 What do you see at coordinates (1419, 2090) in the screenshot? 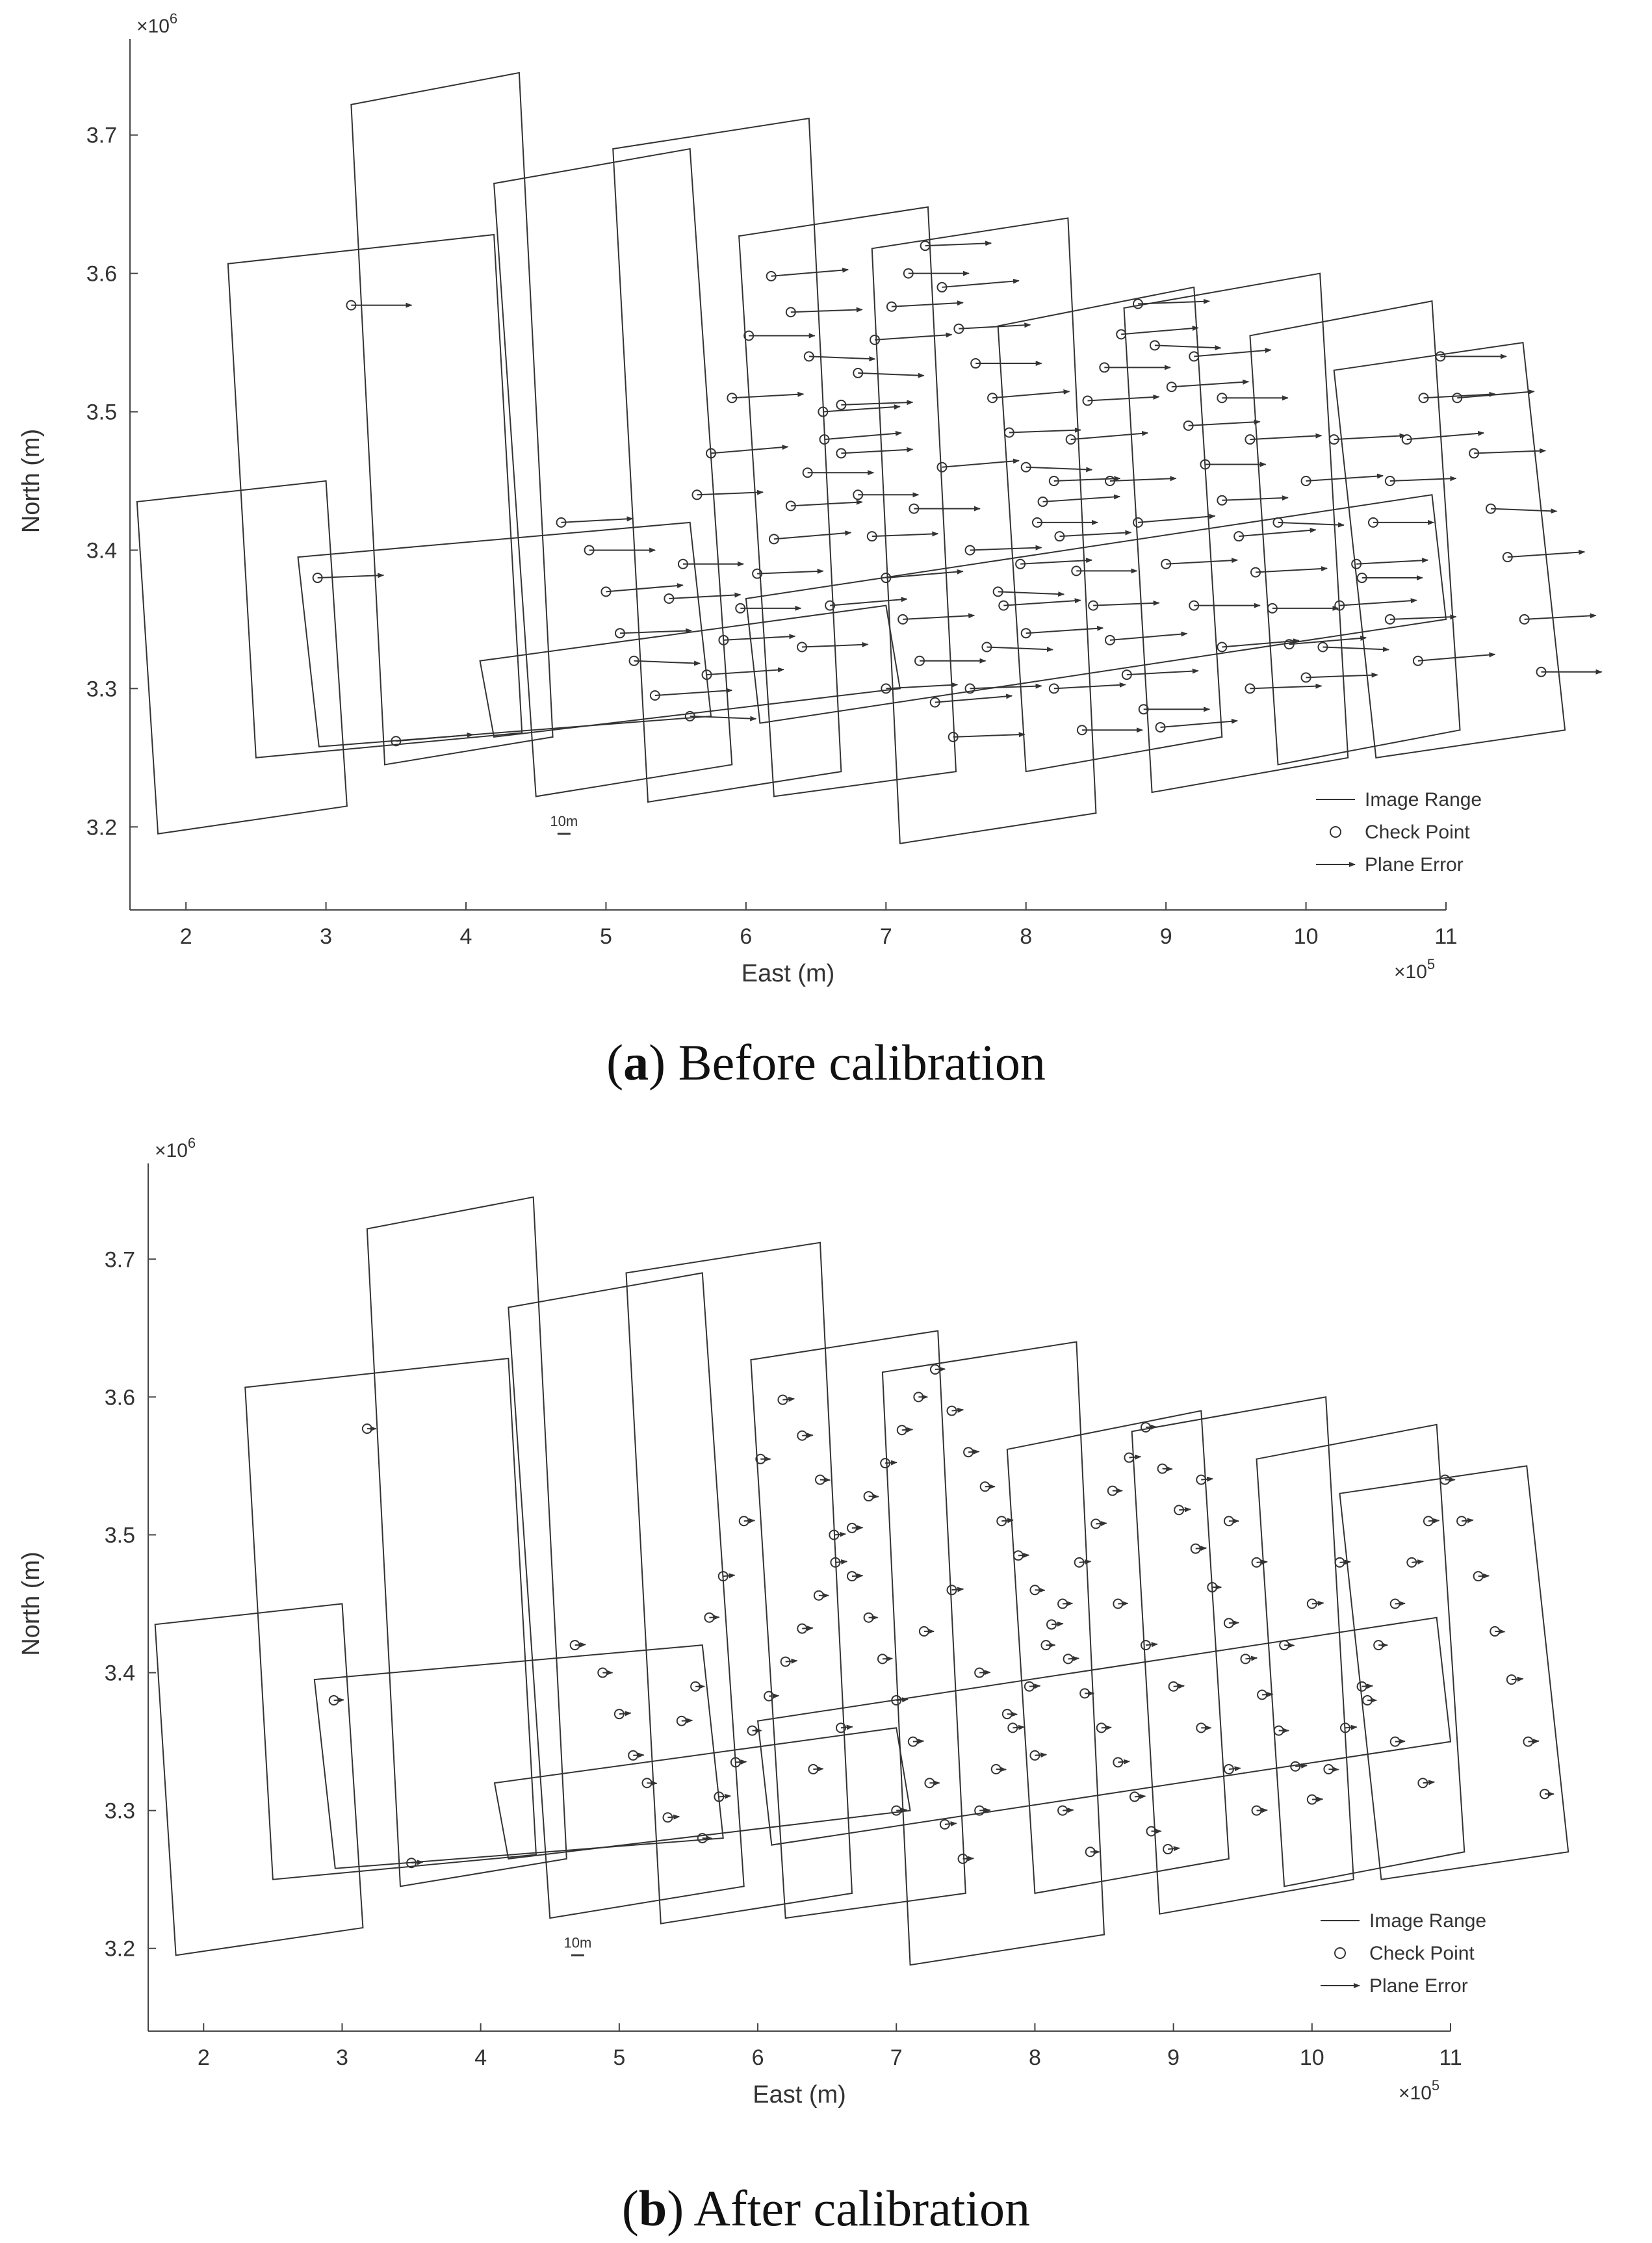
I see `x-exponent-label: ×10⁵` at bounding box center [1419, 2090].